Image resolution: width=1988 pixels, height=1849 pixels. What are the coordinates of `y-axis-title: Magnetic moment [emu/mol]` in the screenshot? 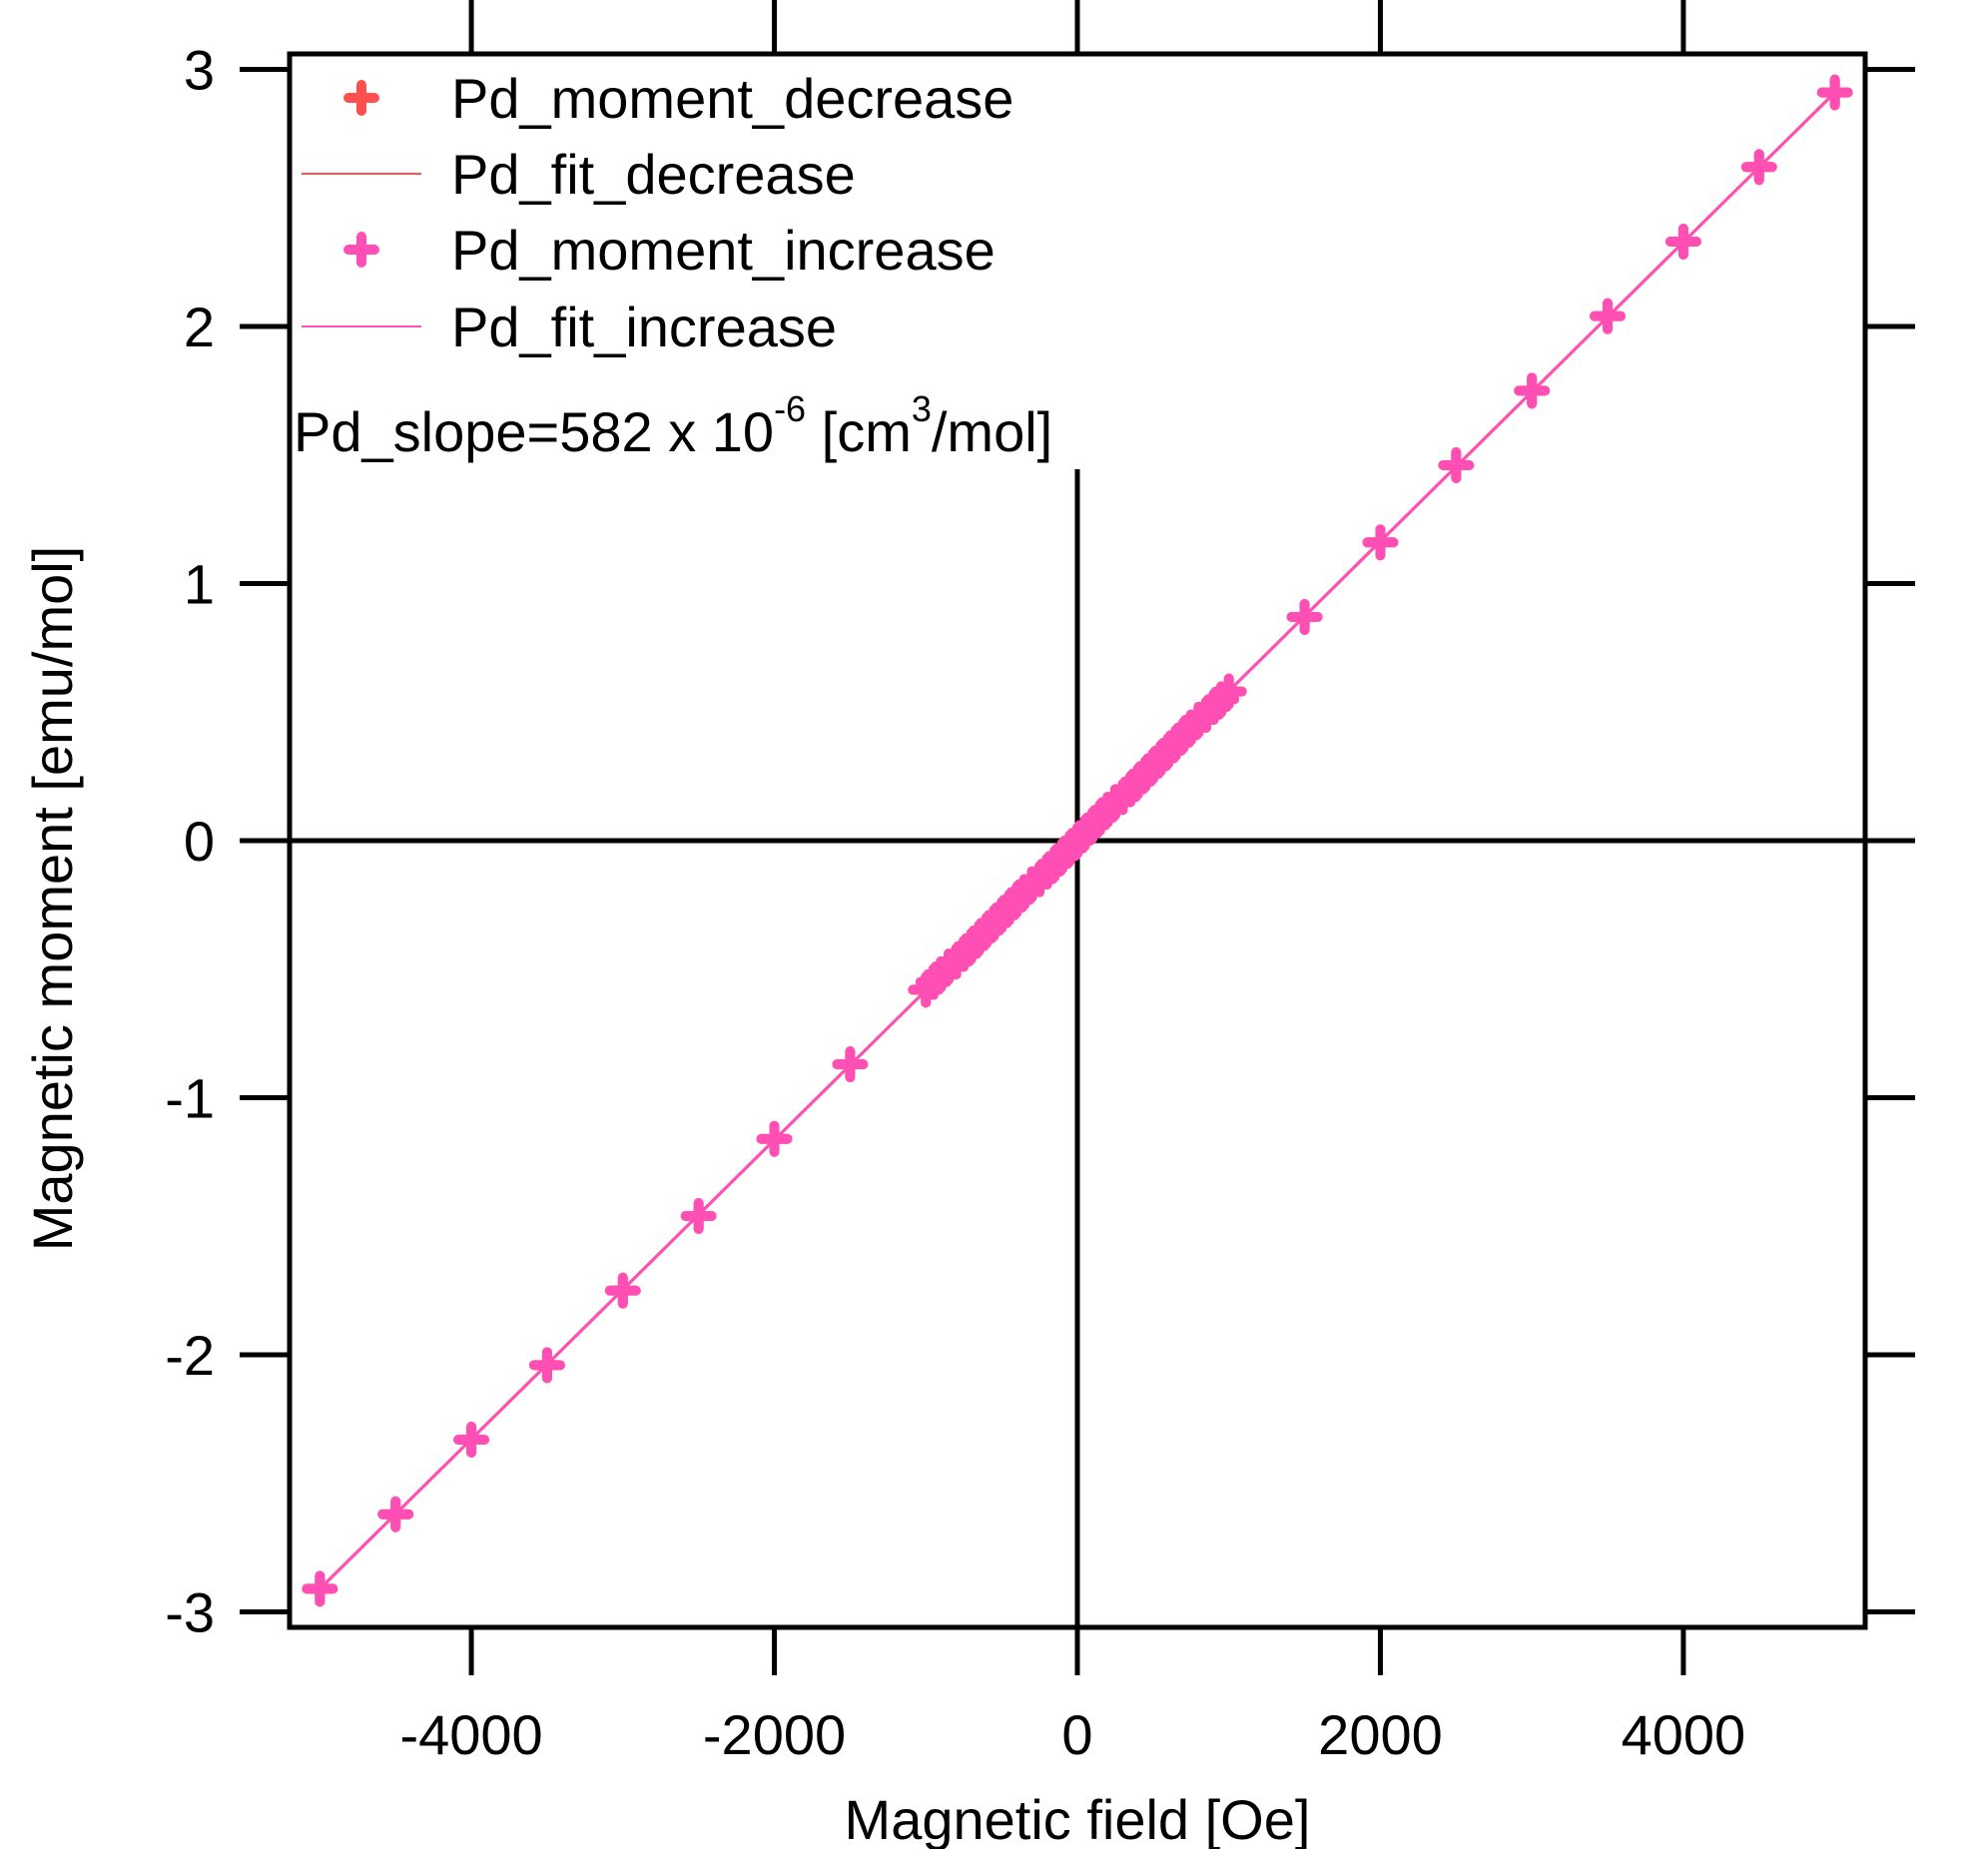 It's located at (52, 899).